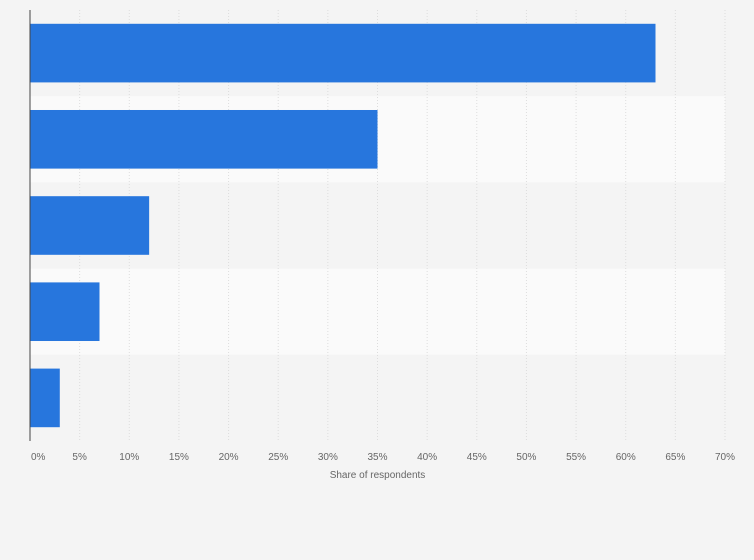  Describe the element at coordinates (378, 475) in the screenshot. I see `x-axis-title: Share of respondents` at that location.